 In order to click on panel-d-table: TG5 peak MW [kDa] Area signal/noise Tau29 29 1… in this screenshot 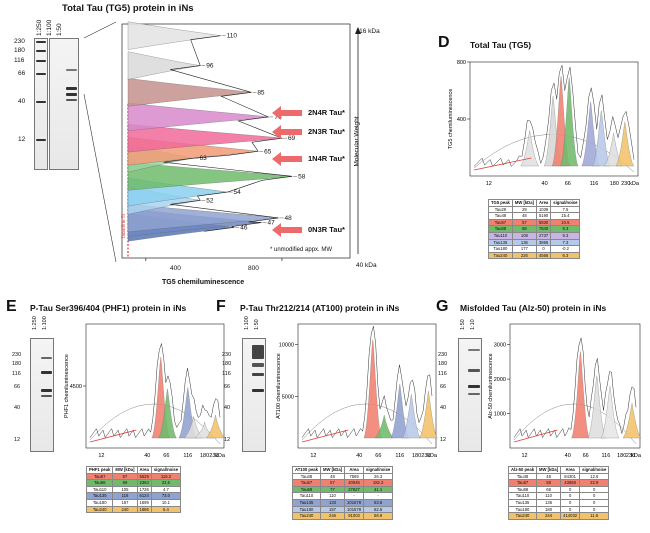, I will do `click(534, 229)`.